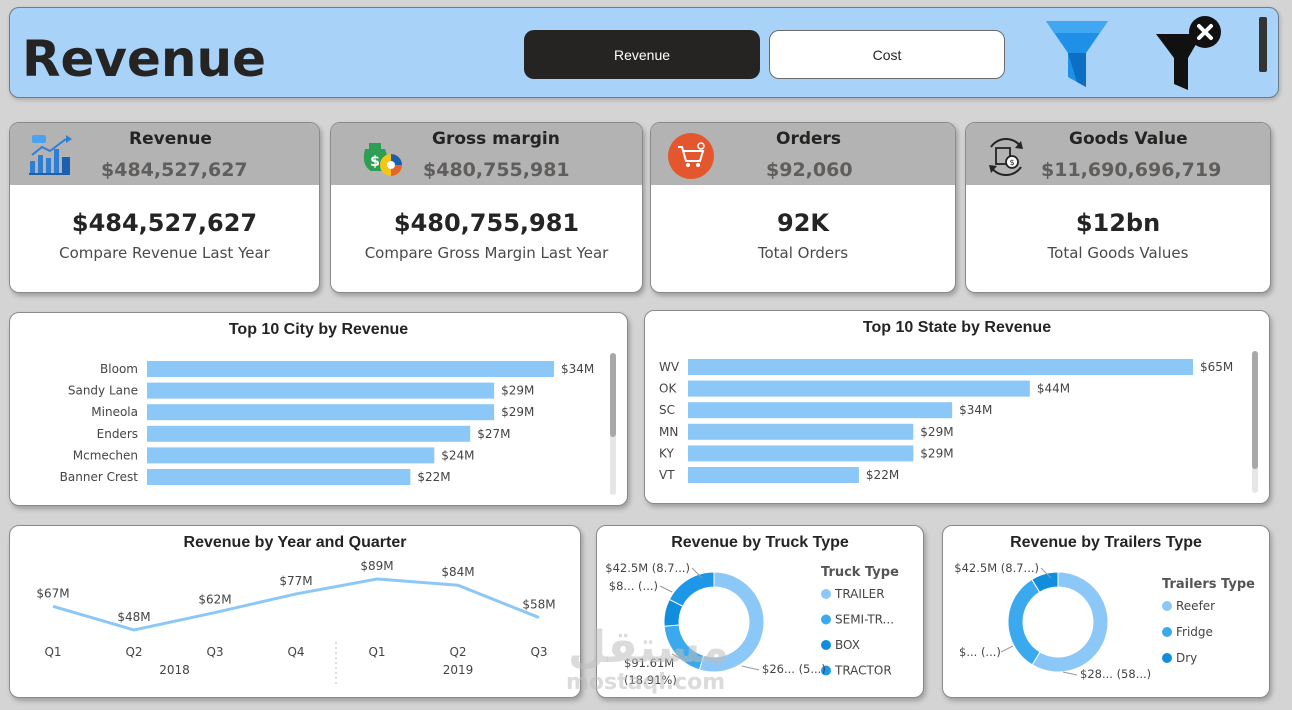  What do you see at coordinates (794, 669) in the screenshot?
I see `data-label: $26... (5...)` at bounding box center [794, 669].